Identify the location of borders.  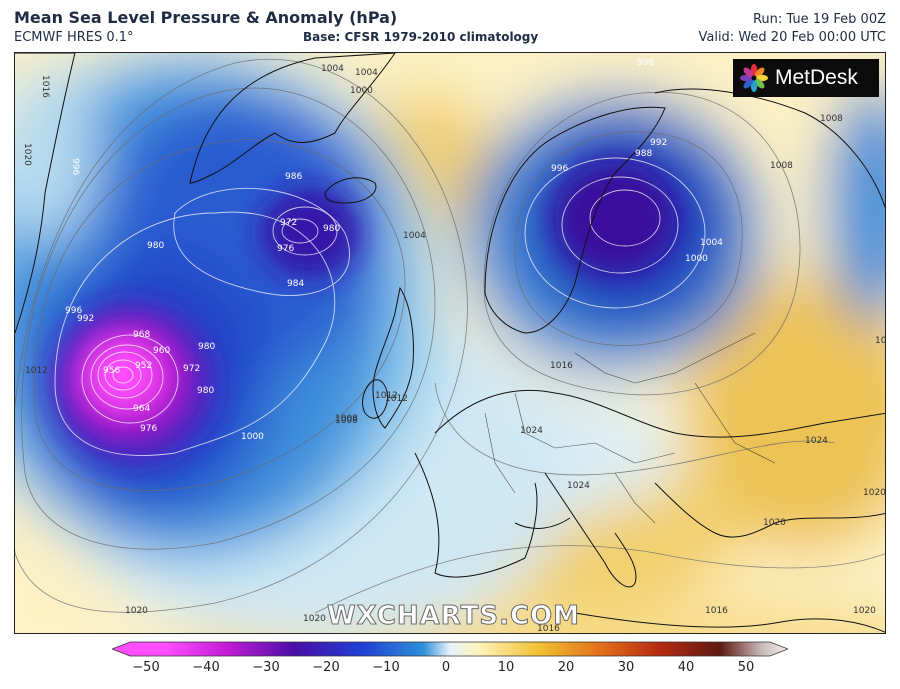
(630, 428).